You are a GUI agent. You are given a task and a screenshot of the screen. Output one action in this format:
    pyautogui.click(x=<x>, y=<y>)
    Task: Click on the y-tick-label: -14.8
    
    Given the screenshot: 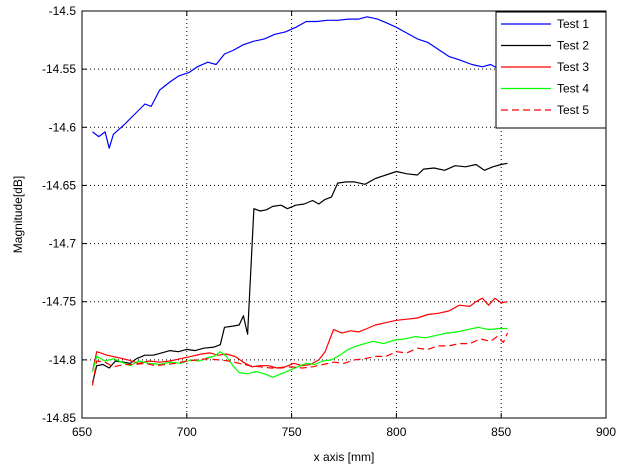 What is the action you would take?
    pyautogui.click(x=63, y=360)
    